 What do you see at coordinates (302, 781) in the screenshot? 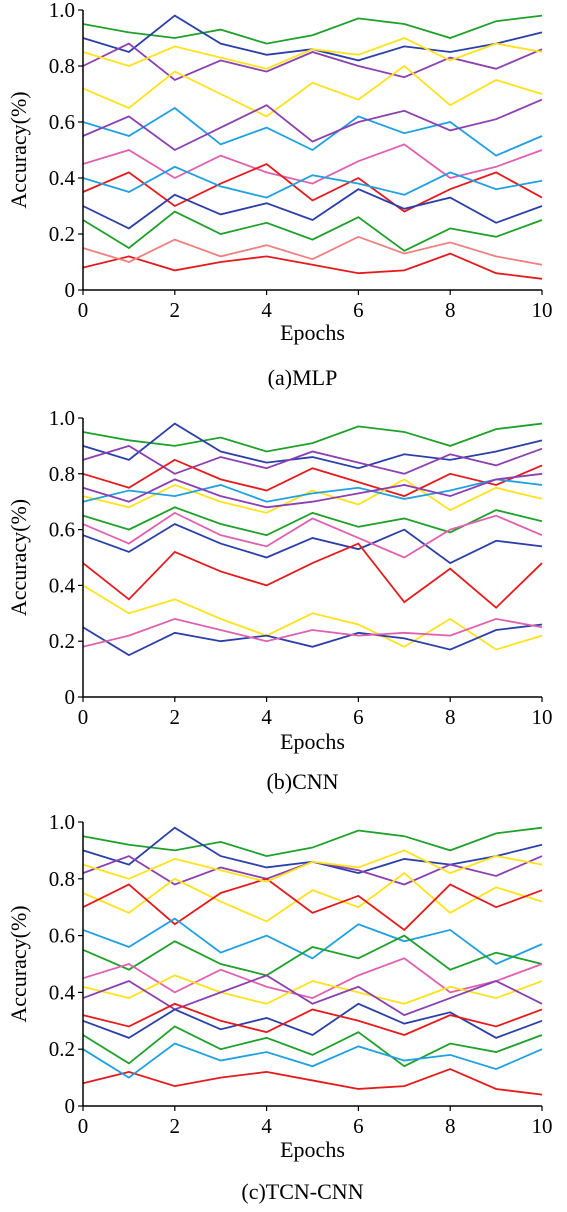
I see `caption: (b)CNN` at bounding box center [302, 781].